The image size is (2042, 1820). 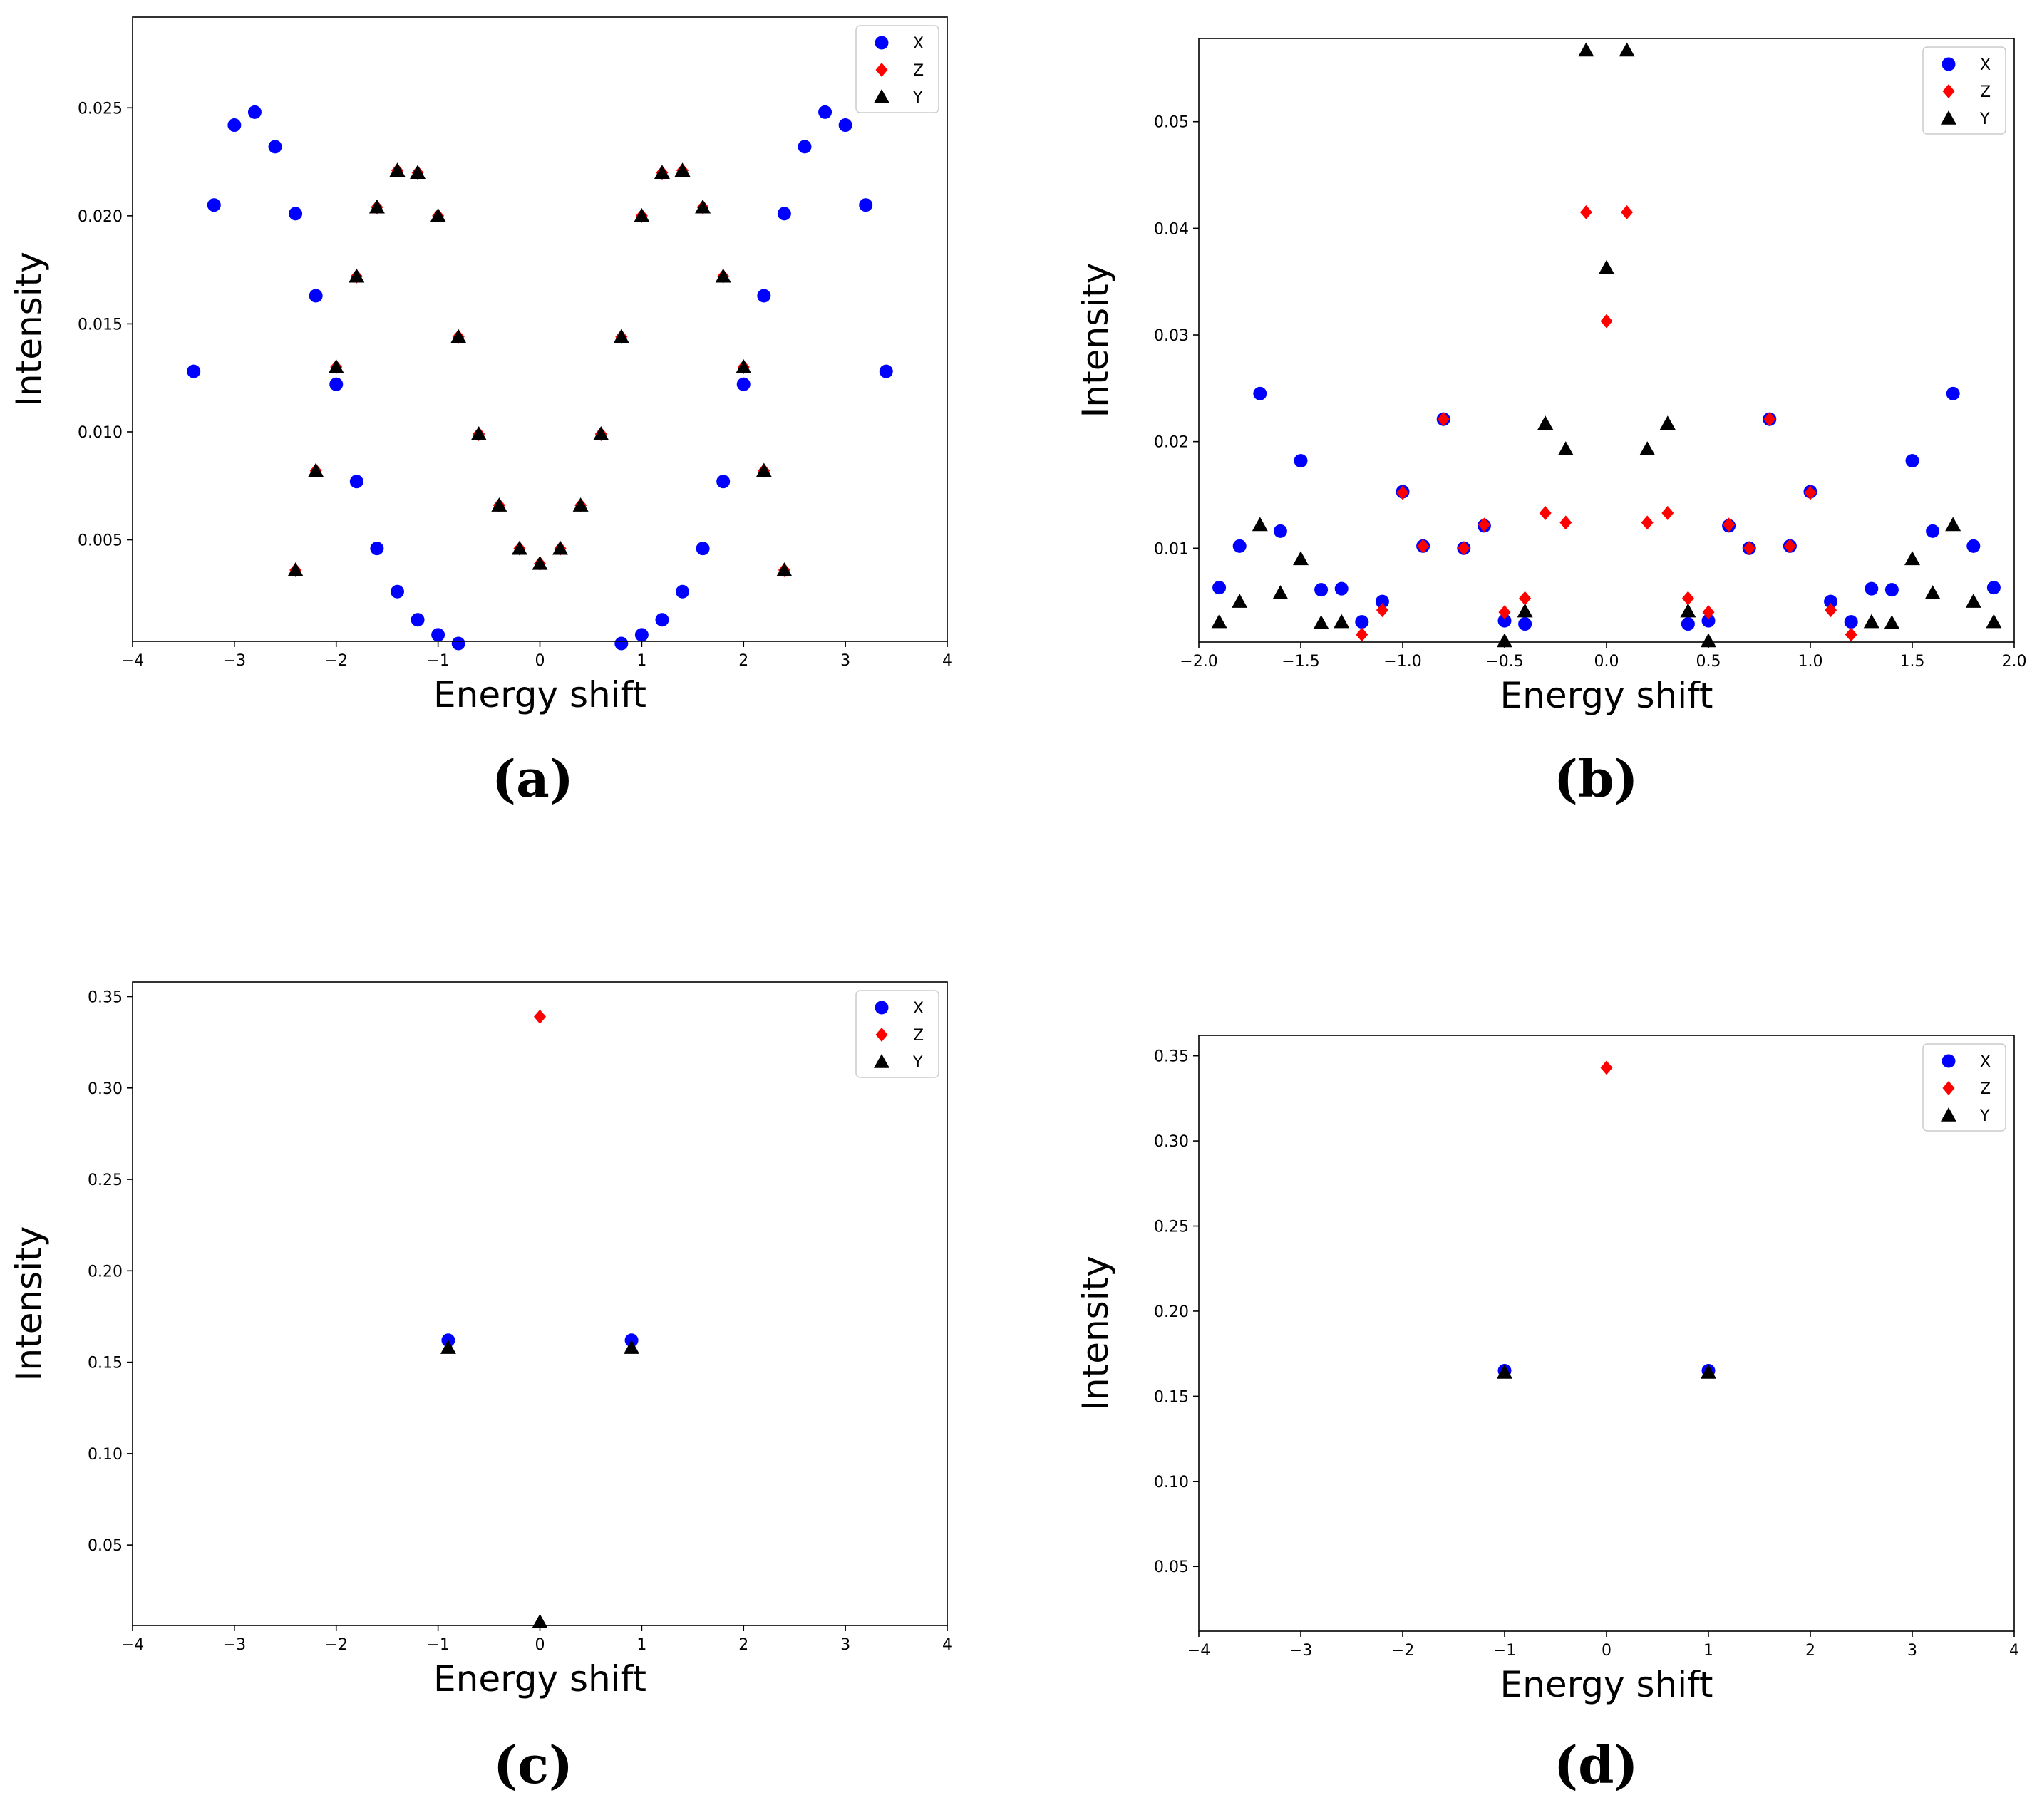 What do you see at coordinates (1606, 1371) in the screenshot?
I see `series-y` at bounding box center [1606, 1371].